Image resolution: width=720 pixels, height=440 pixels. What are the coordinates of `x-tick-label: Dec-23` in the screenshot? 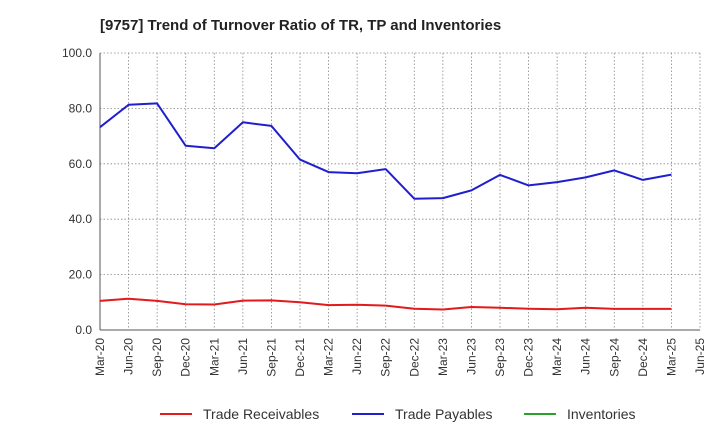 It's located at (529, 357).